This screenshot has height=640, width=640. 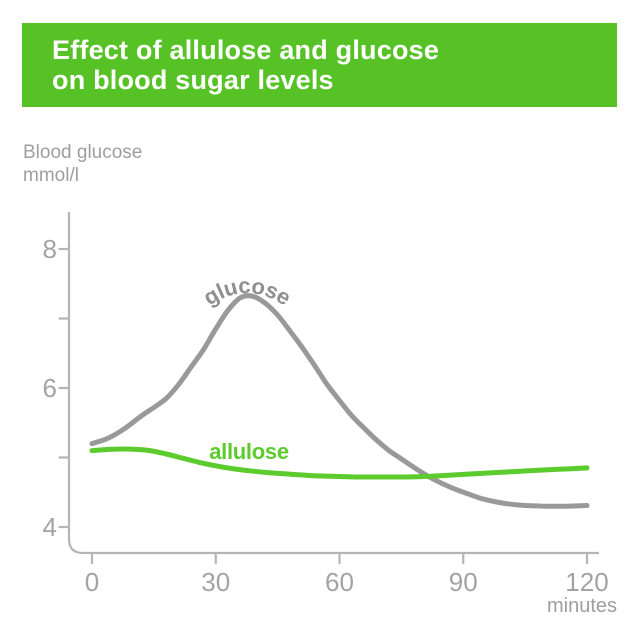 I want to click on x-tick-label: 120, so click(x=586, y=582).